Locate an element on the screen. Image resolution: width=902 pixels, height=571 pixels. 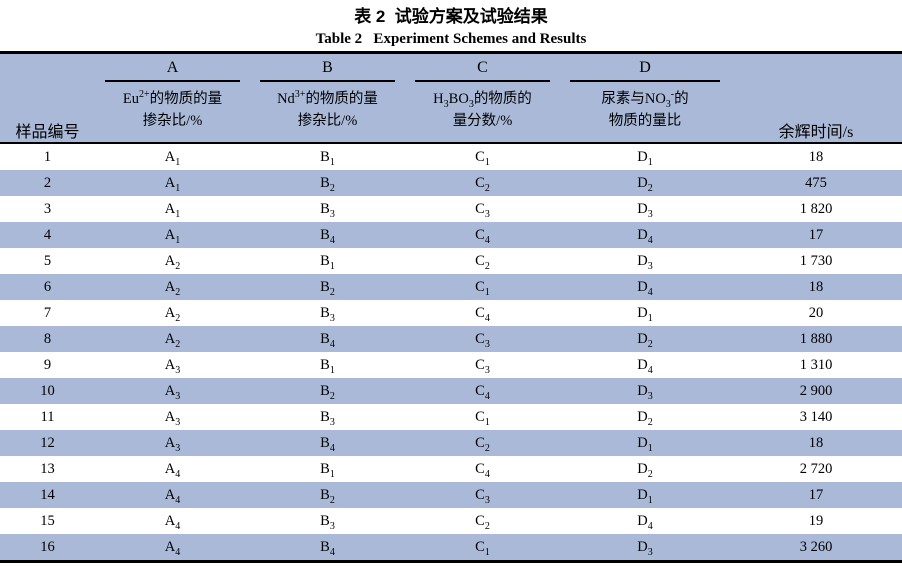
table-row: 10 A3 B2 C4 D3 2 900 is located at coordinates (451, 391).